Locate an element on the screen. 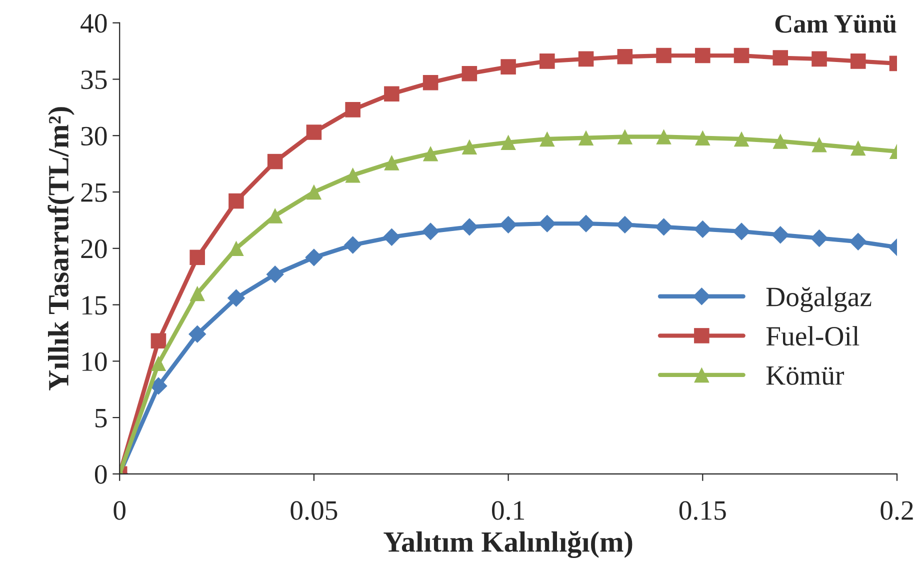  y-tick-label: 0 is located at coordinates (100, 474).